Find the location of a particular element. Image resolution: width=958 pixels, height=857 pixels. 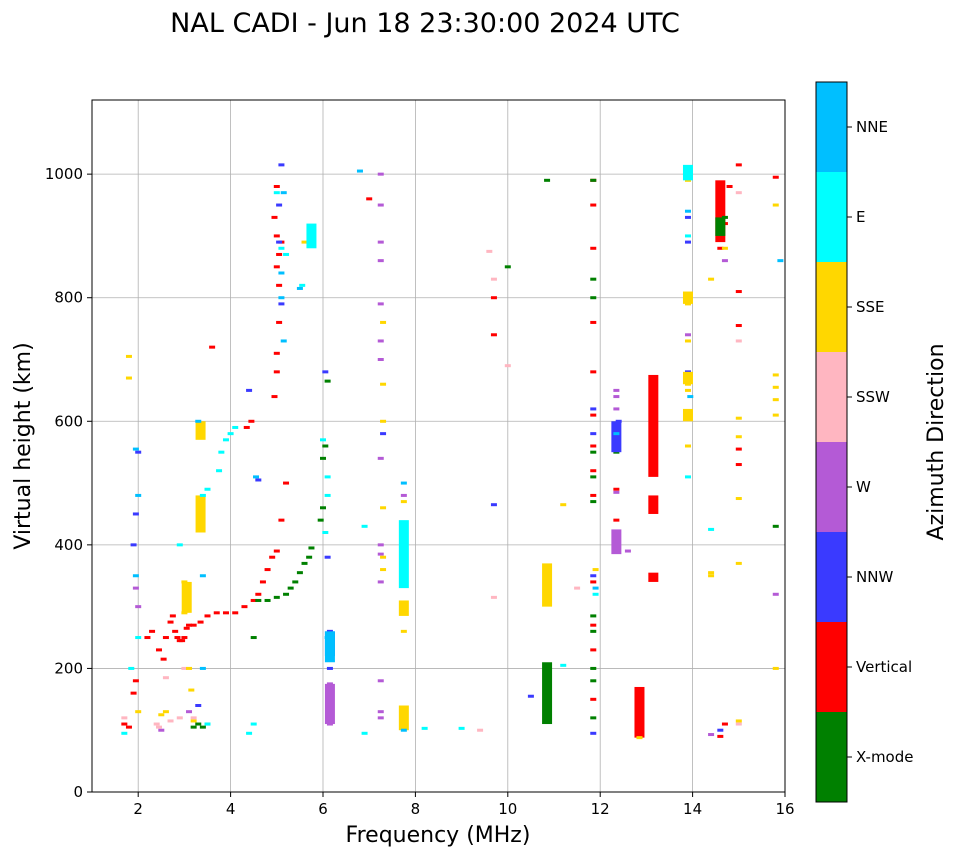

x-tick-label: 14 is located at coordinates (692, 809).